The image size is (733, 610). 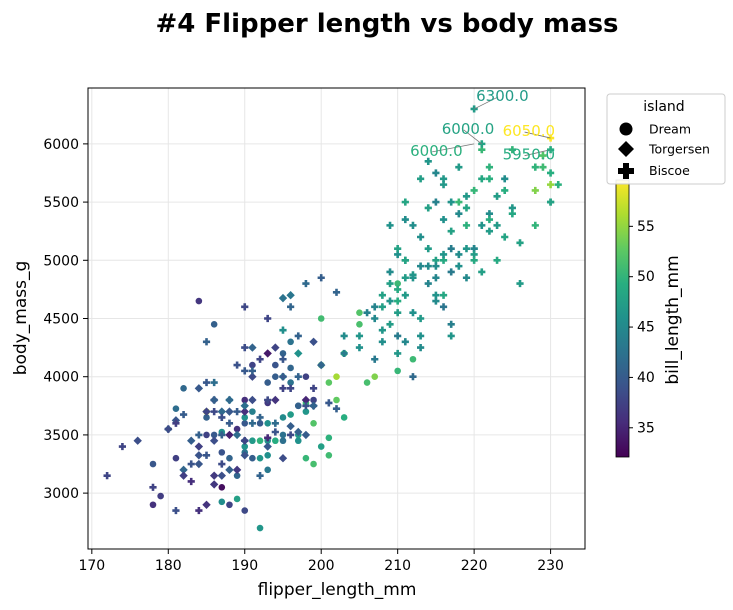 I want to click on colorbar-tick-label: 35, so click(x=646, y=428).